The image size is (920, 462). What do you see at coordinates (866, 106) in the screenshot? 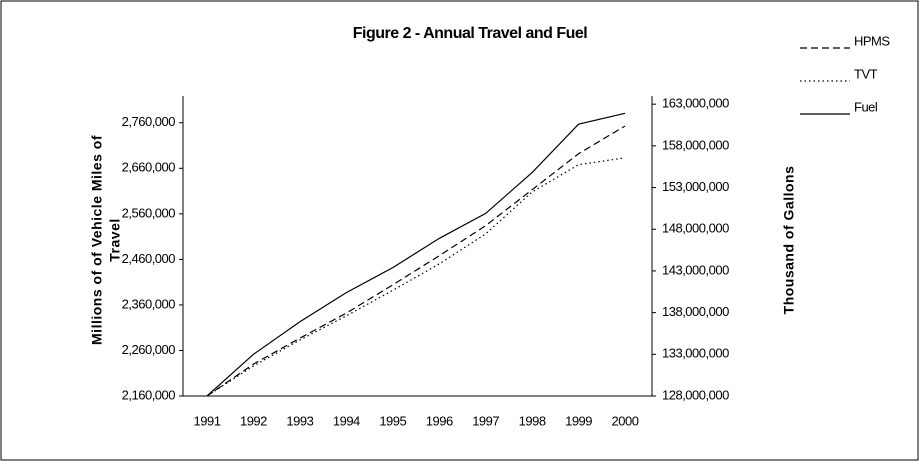
I see `legend-label: Fuel` at bounding box center [866, 106].